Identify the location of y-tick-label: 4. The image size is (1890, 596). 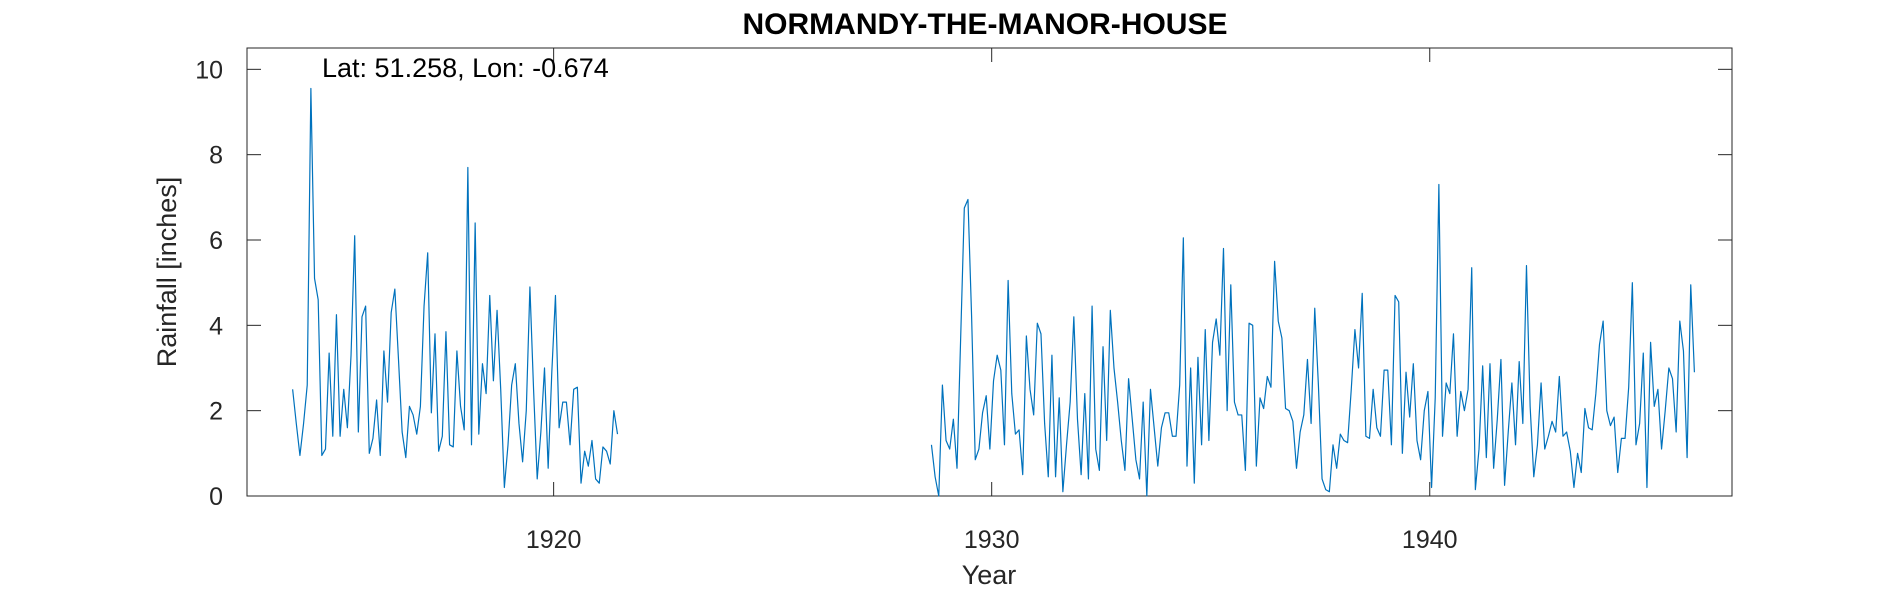
(216, 326).